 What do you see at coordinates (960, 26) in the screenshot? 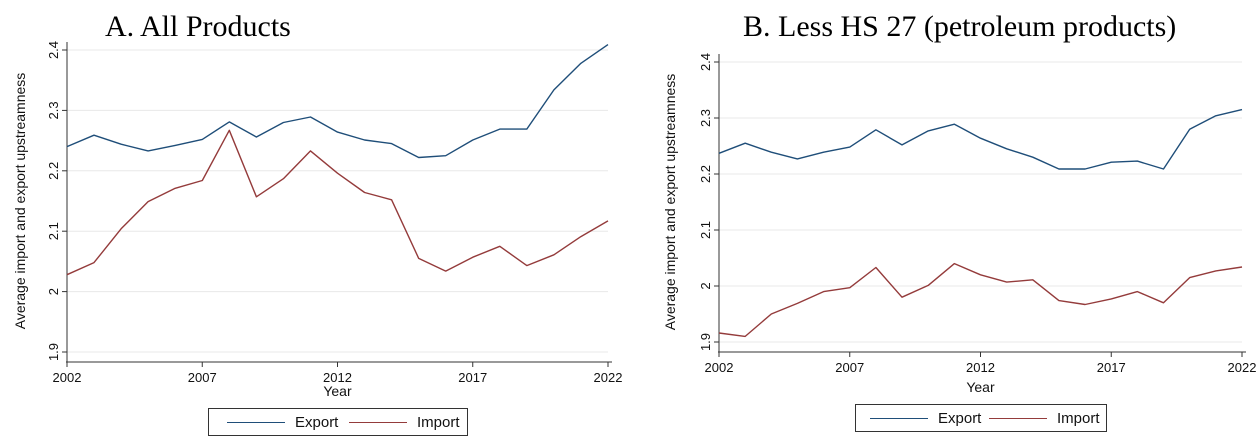
I see `chart-title: B. Less HS 27 (petroleum products)` at bounding box center [960, 26].